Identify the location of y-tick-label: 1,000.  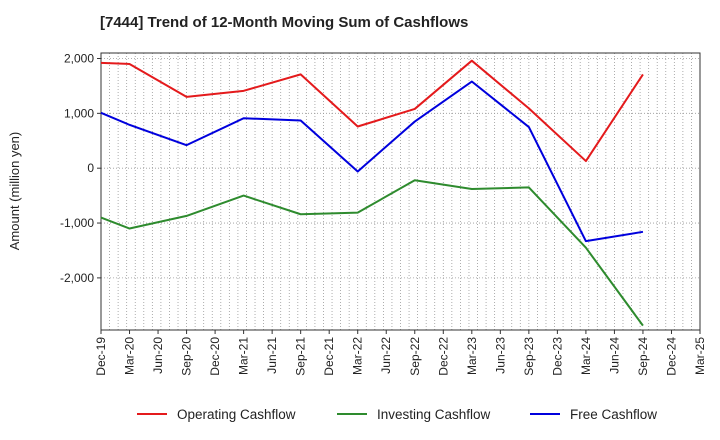
(79, 113).